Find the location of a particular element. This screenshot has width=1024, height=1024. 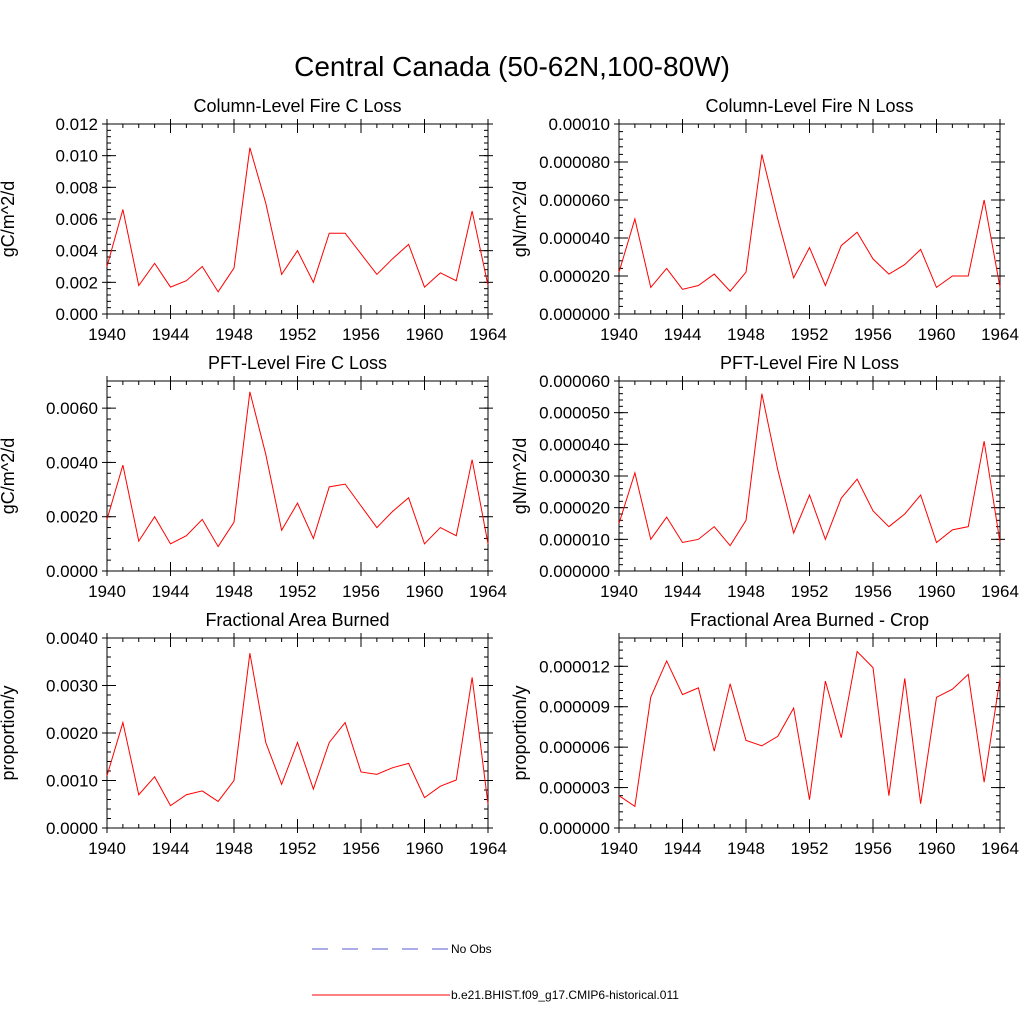

y-tick-label: 0.000006 is located at coordinates (574, 747).